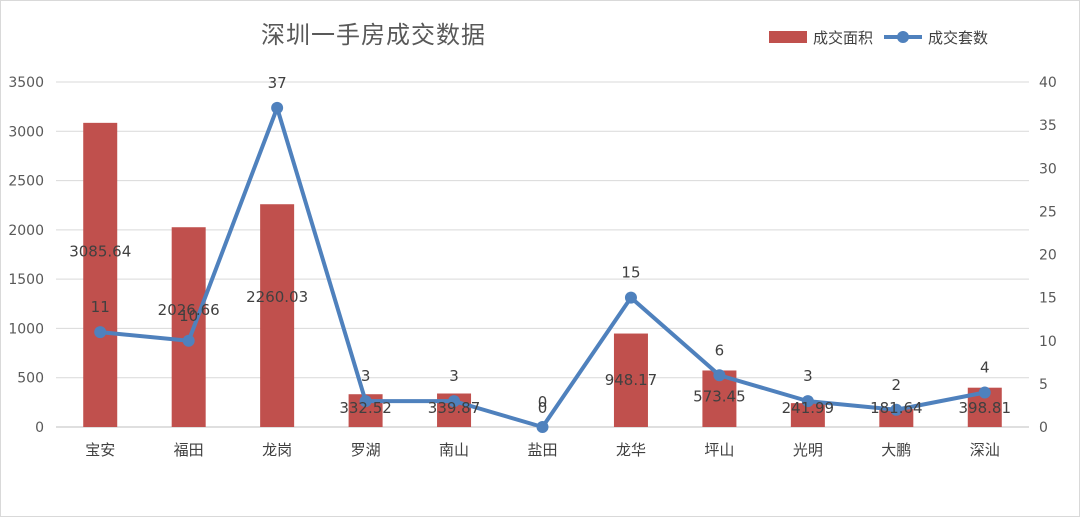 The width and height of the screenshot is (1080, 517). What do you see at coordinates (985, 408) in the screenshot?
I see `bar-data-label: 398.81` at bounding box center [985, 408].